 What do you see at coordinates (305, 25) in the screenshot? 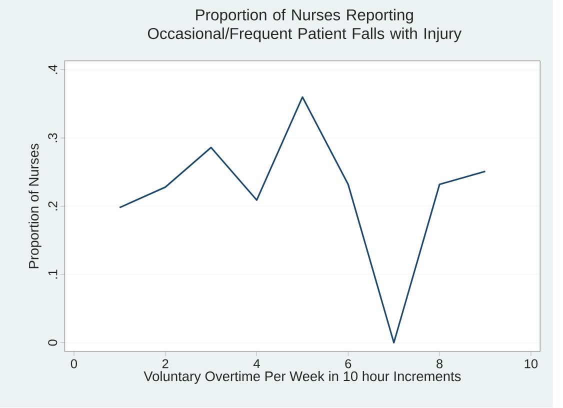
I see `chart-title: Proportion of Nurses Reporting Occasional/Frequent Patient Falls with Injury` at bounding box center [305, 25].